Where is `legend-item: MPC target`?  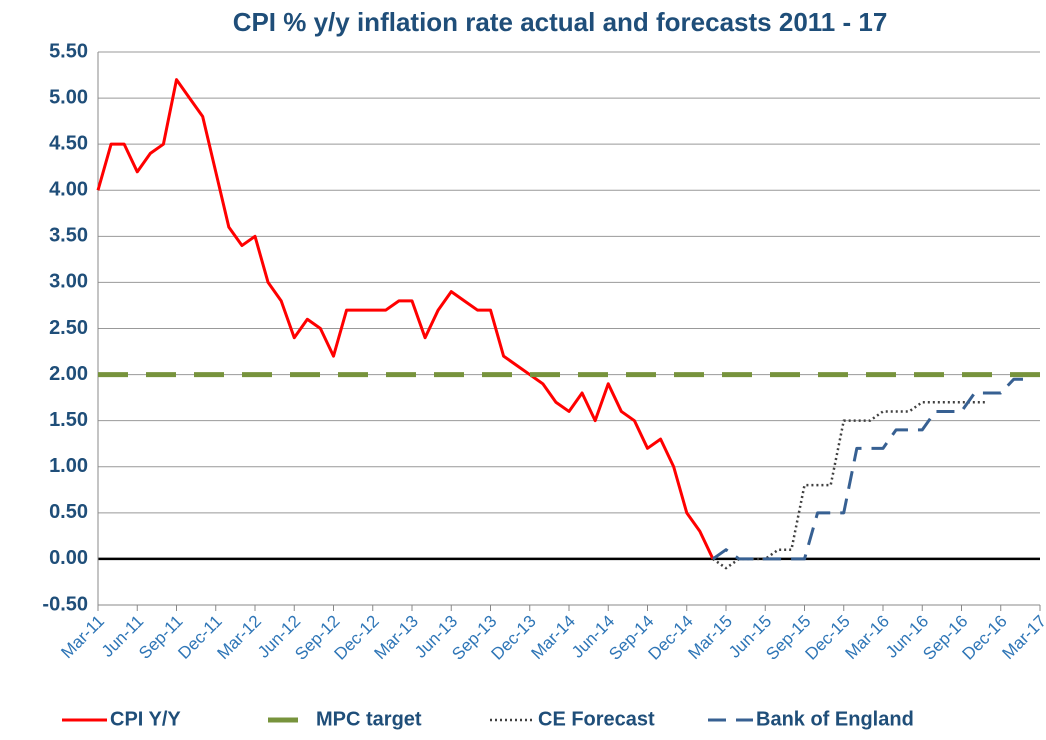 legend-item: MPC target is located at coordinates (345, 719).